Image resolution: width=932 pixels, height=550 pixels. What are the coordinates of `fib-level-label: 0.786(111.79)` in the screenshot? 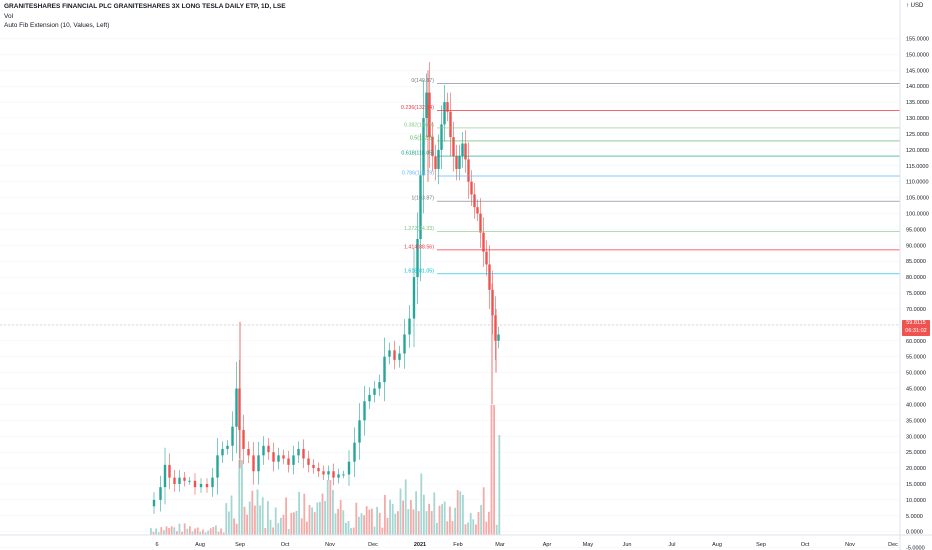 It's located at (418, 173).